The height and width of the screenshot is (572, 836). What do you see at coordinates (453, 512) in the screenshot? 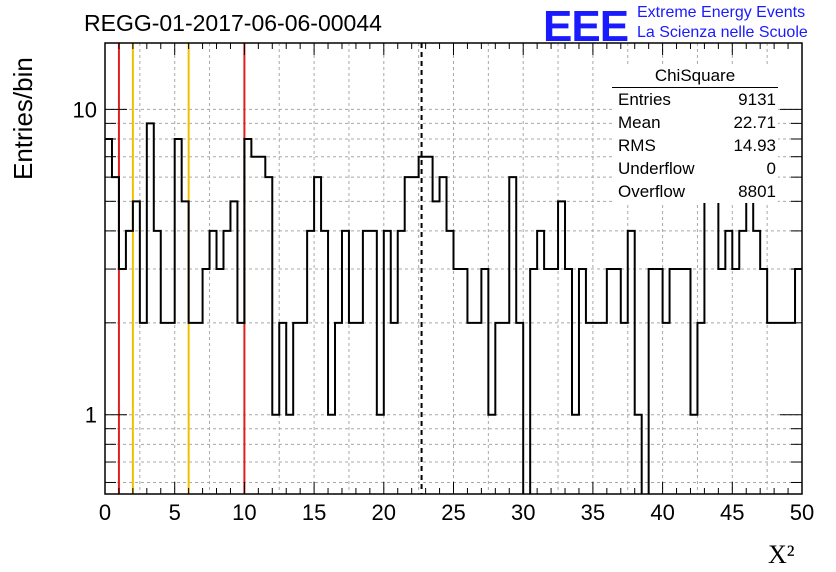
I see `x-tick-label: 25` at bounding box center [453, 512].